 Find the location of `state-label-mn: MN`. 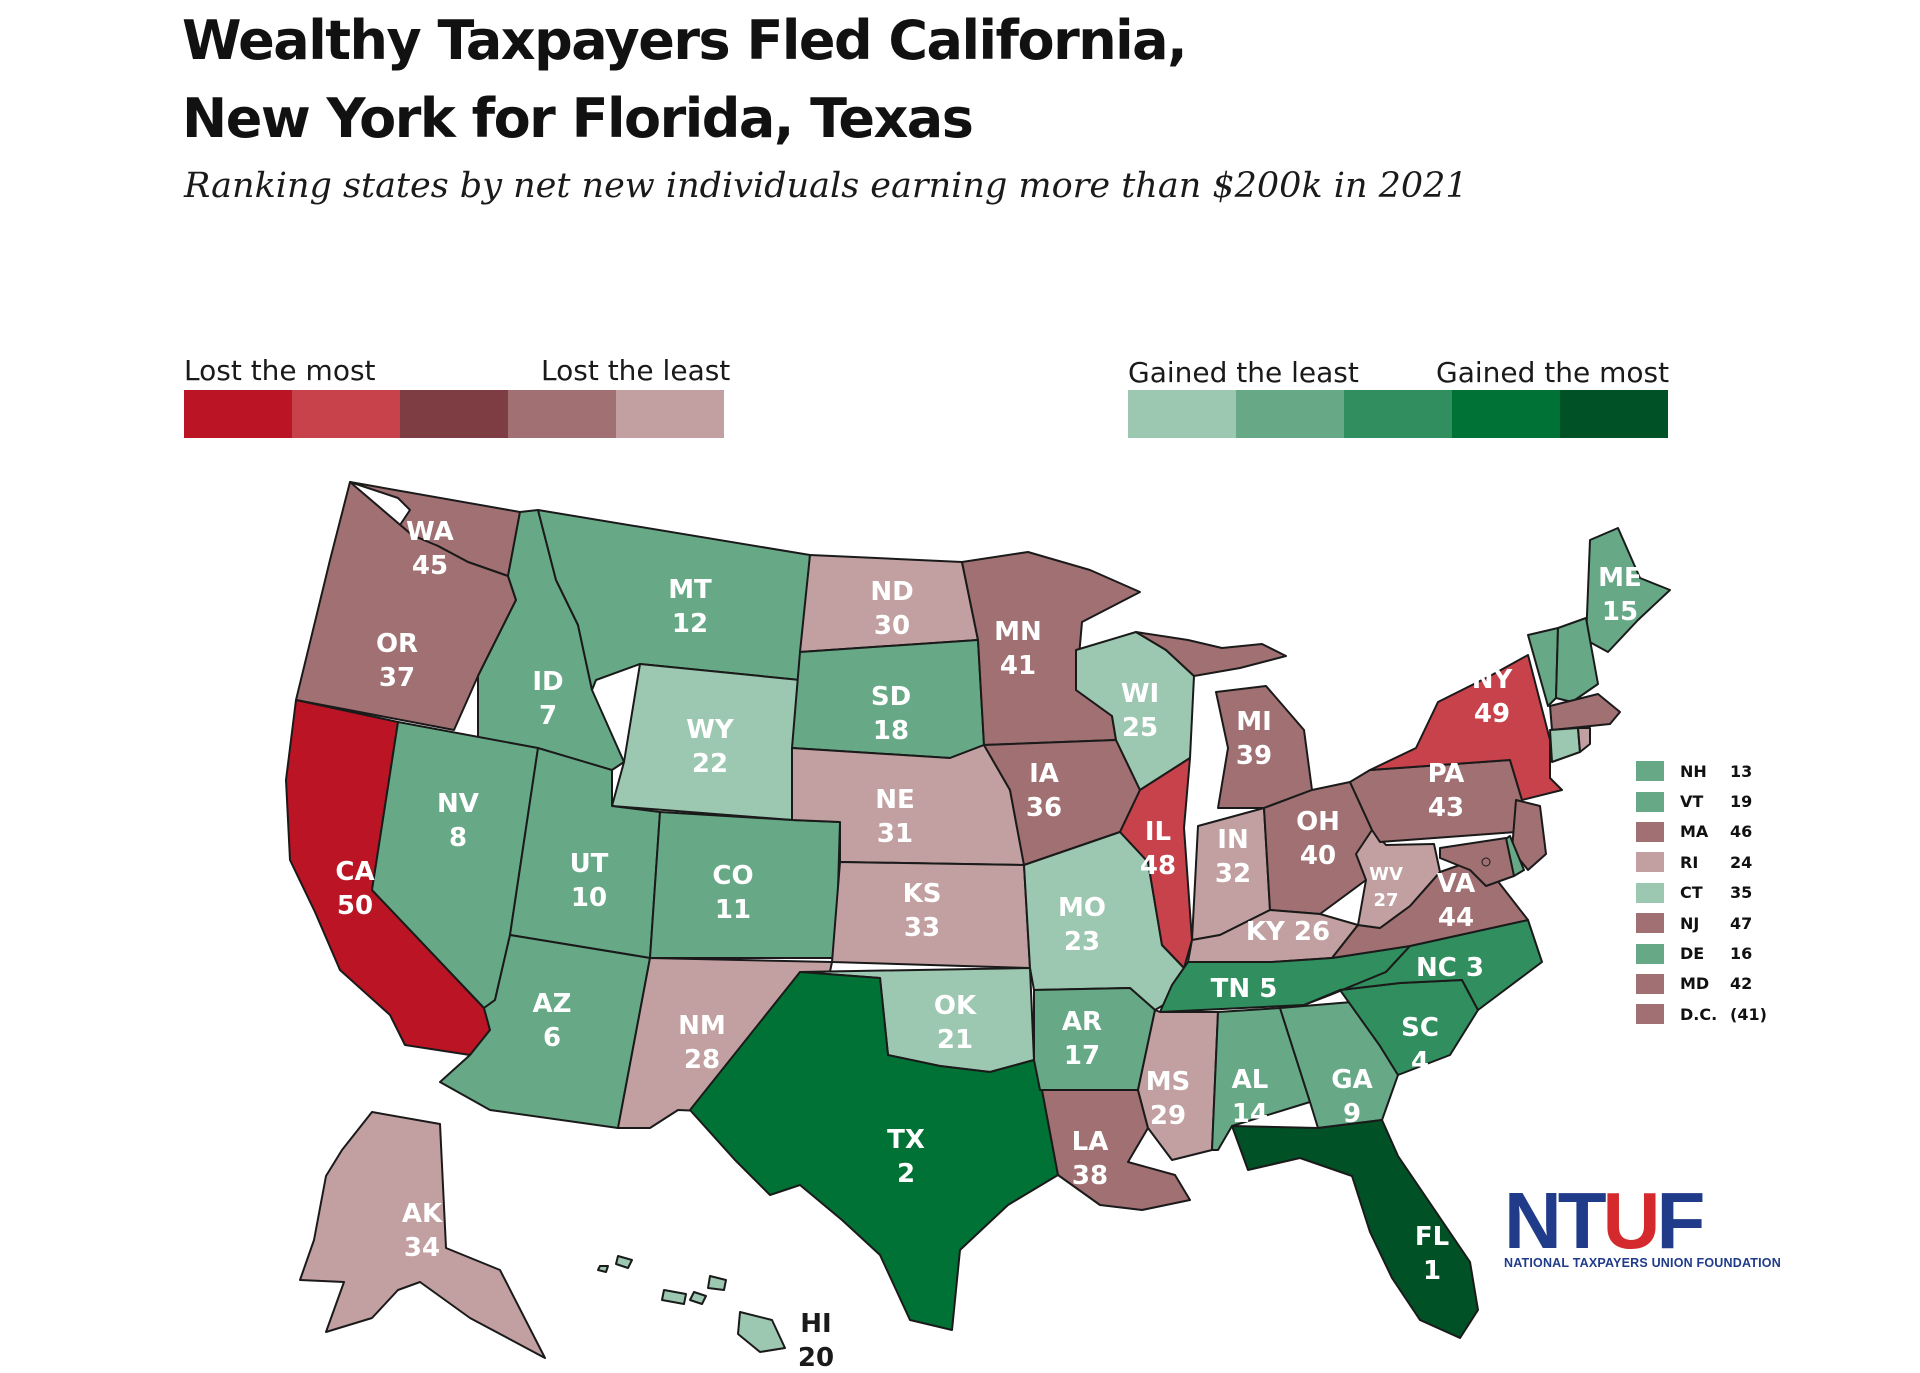

state-label-mn: MN is located at coordinates (1018, 632).